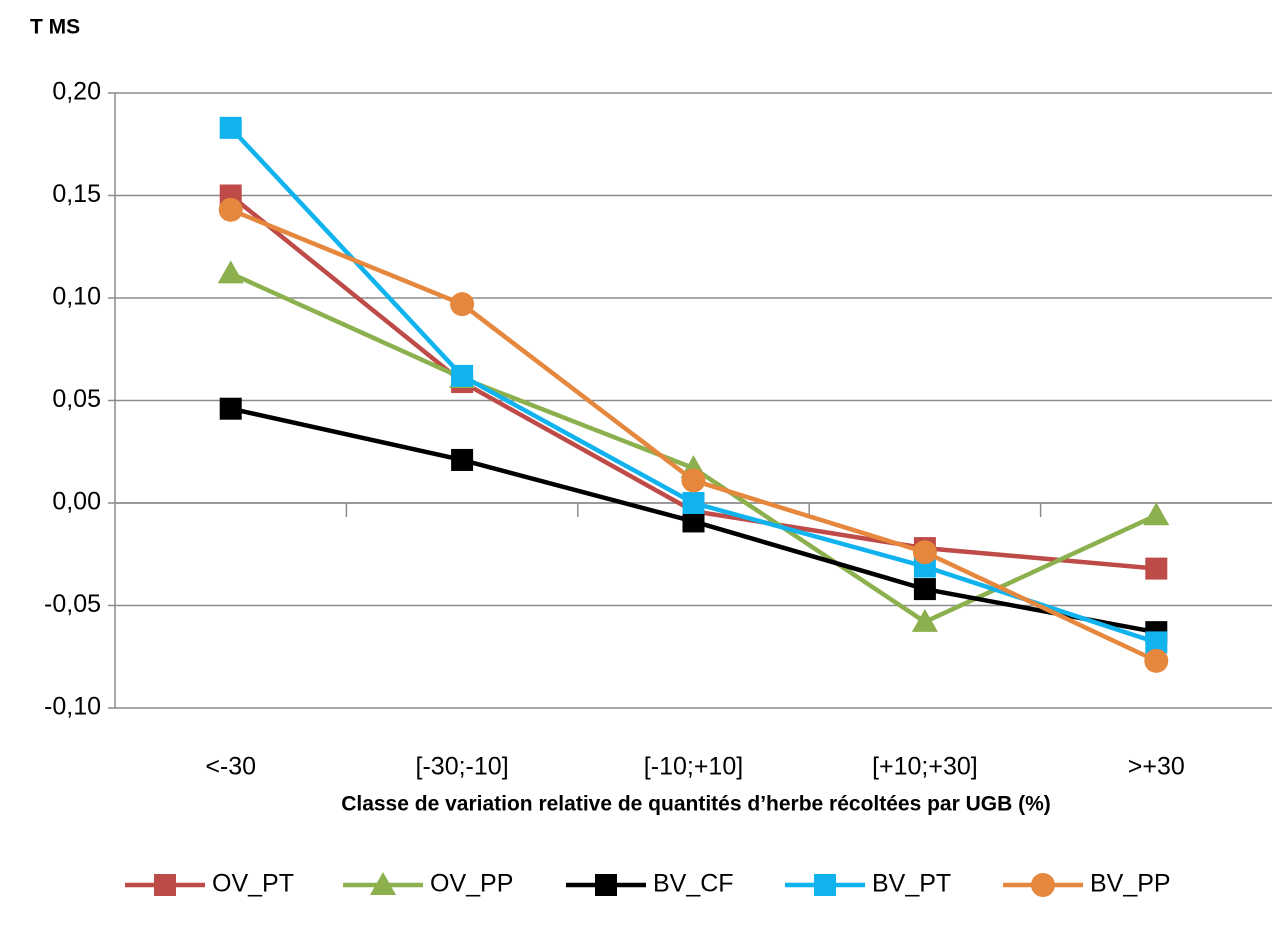  I want to click on legend-label: BV_PP, so click(1130, 884).